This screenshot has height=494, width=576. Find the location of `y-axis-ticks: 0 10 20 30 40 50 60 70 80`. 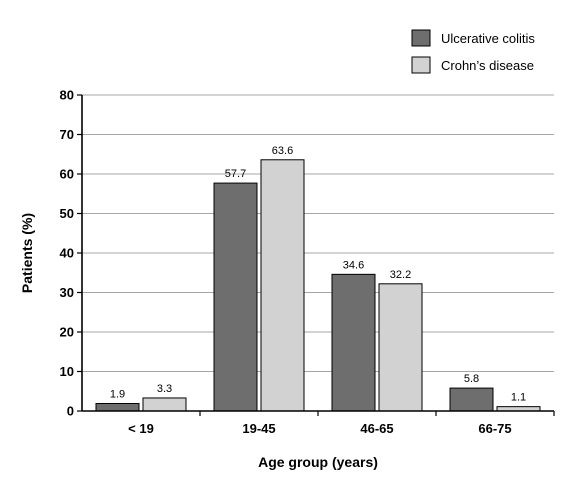

y-axis-ticks: 0 10 20 30 40 50 60 70 80 is located at coordinates (71, 253).